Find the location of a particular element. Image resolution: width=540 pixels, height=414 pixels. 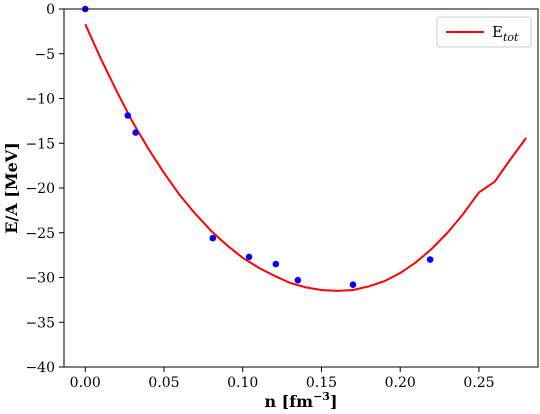

x-tick-label: 0.10 is located at coordinates (242, 383).